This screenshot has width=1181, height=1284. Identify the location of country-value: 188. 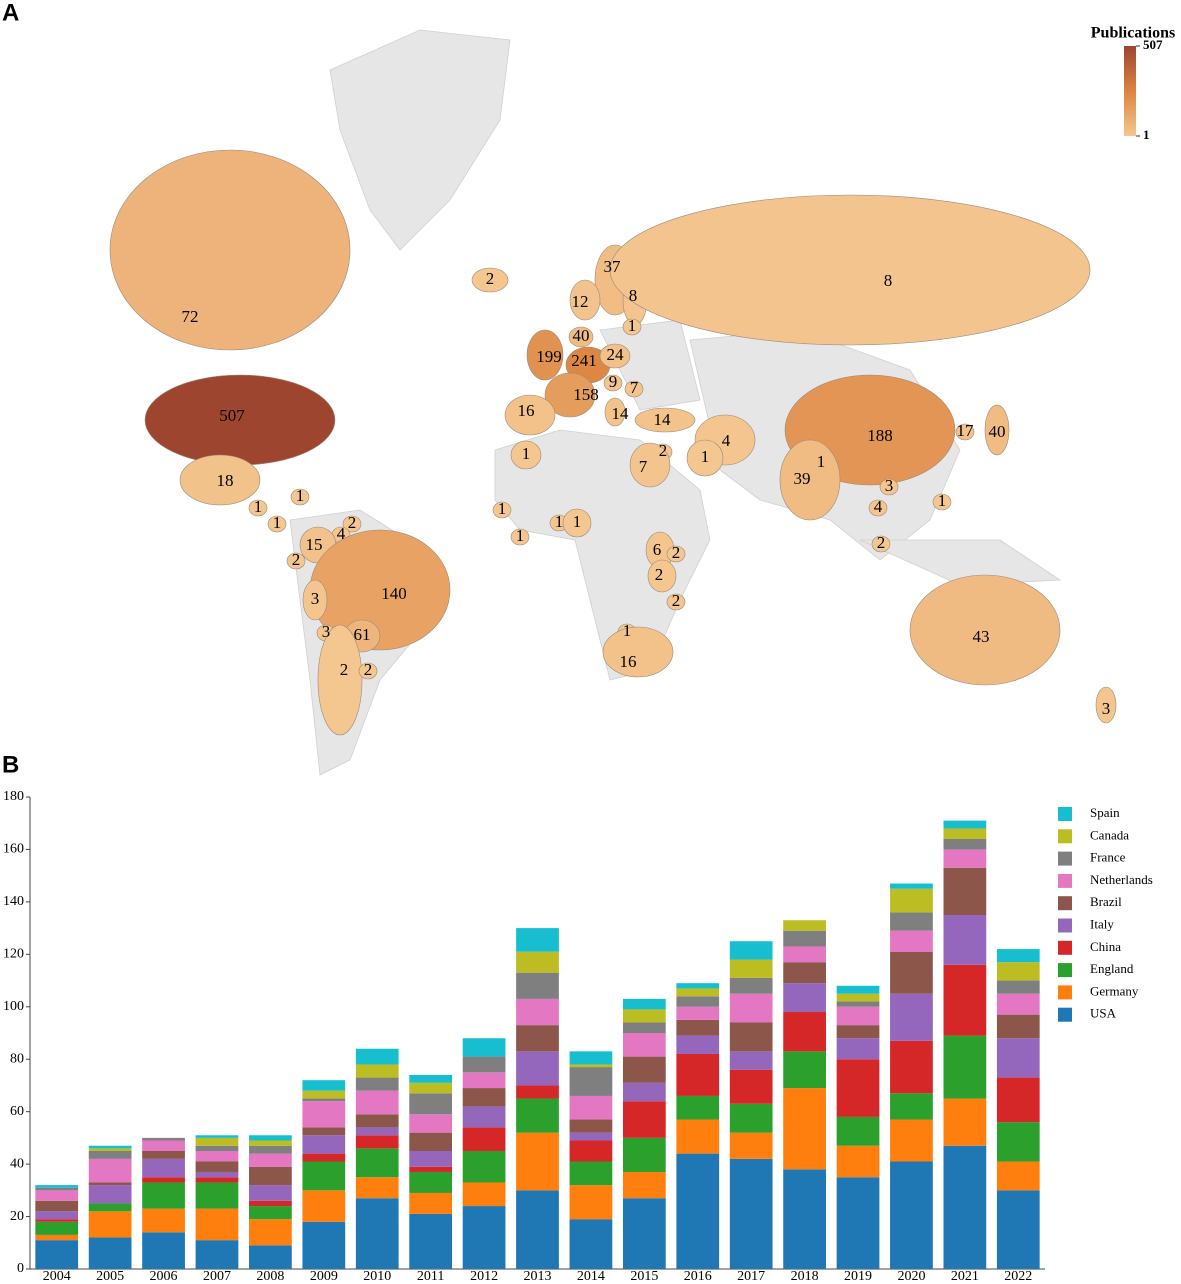
(880, 435).